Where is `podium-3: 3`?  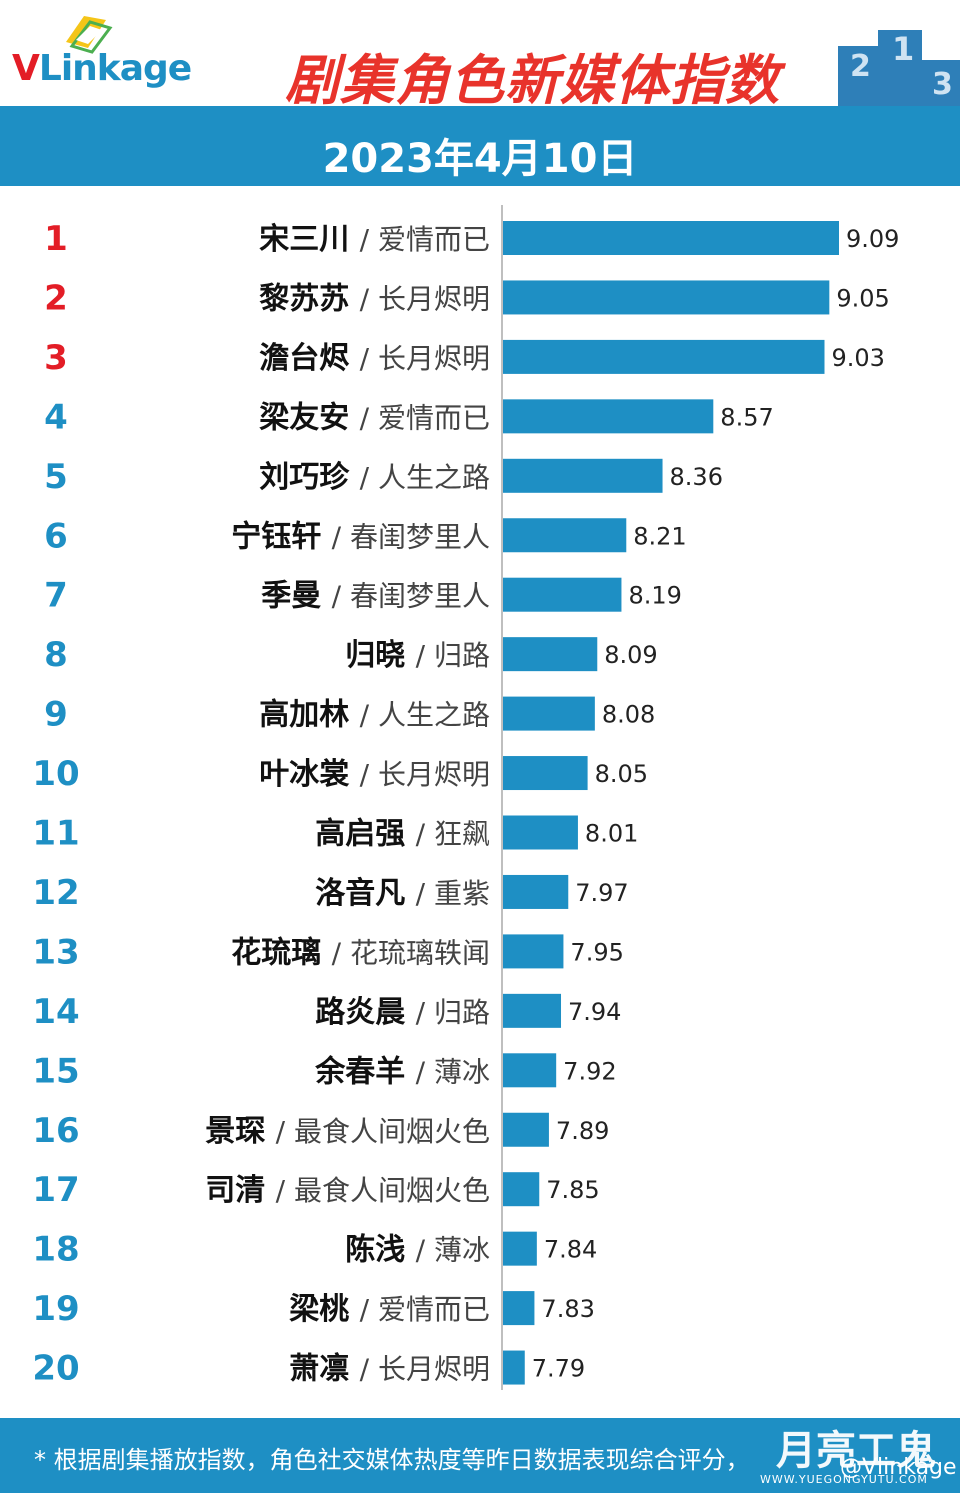 podium-3: 3 is located at coordinates (942, 84).